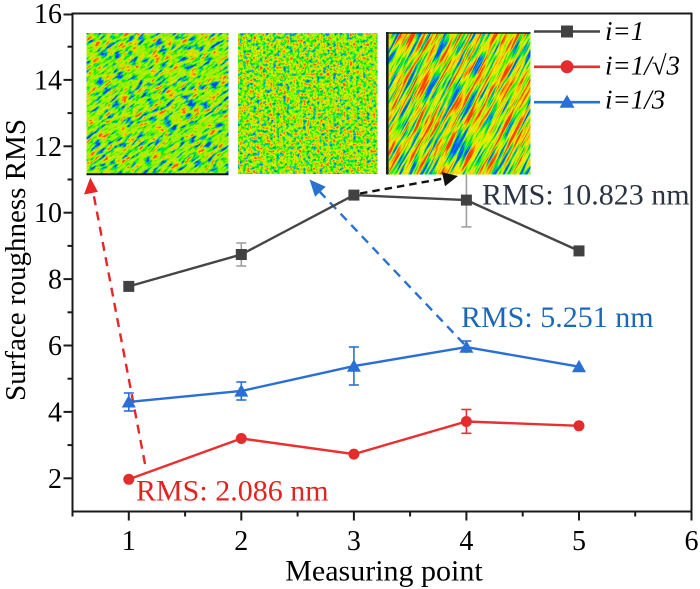  Describe the element at coordinates (48, 147) in the screenshot. I see `svg-text: 12` at that location.